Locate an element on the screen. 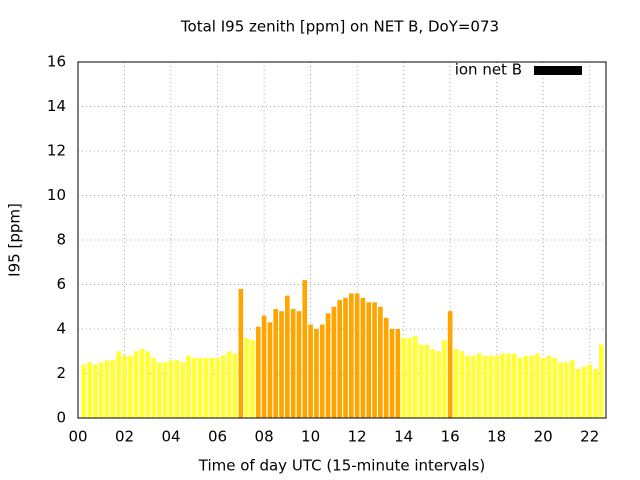 The height and width of the screenshot is (480, 640). x-tick-label: 04 is located at coordinates (170, 437).